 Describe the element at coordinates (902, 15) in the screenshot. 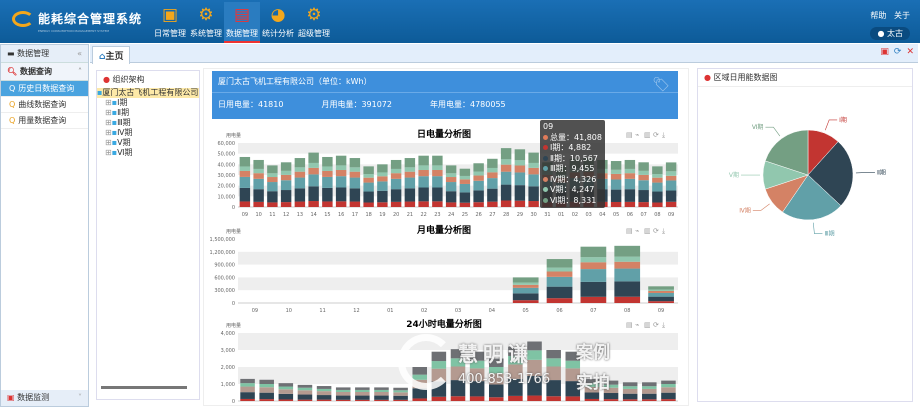

I see `about-link: 关于` at that location.